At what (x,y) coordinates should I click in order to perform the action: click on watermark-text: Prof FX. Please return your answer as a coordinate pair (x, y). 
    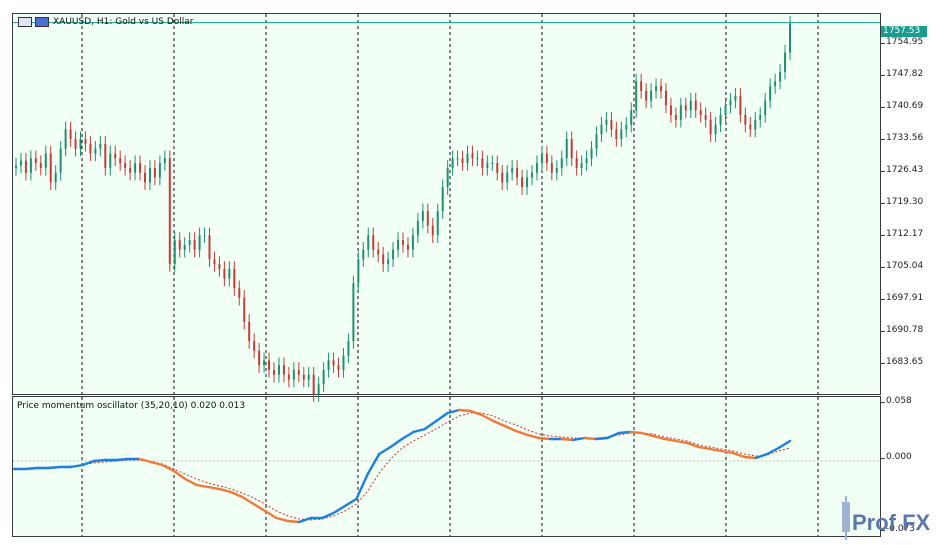
    Looking at the image, I should click on (891, 522).